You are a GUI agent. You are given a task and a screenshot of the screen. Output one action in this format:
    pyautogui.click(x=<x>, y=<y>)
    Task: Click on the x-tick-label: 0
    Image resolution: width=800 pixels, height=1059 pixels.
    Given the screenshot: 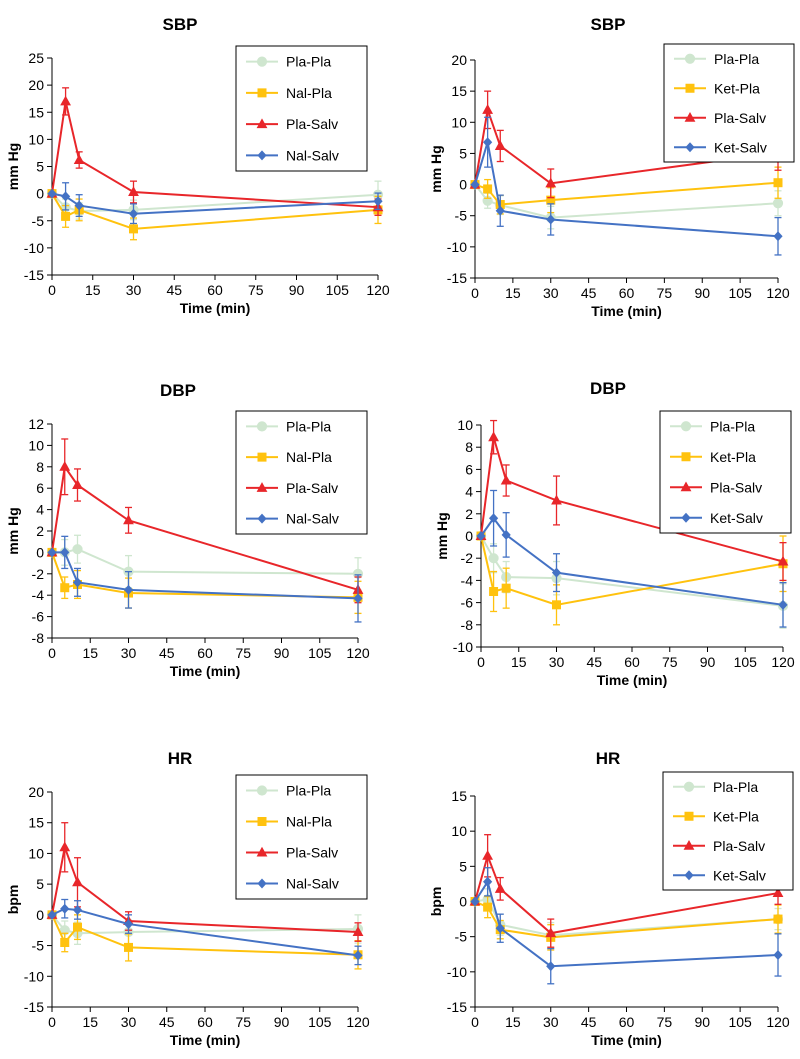 What is the action you would take?
    pyautogui.click(x=52, y=653)
    